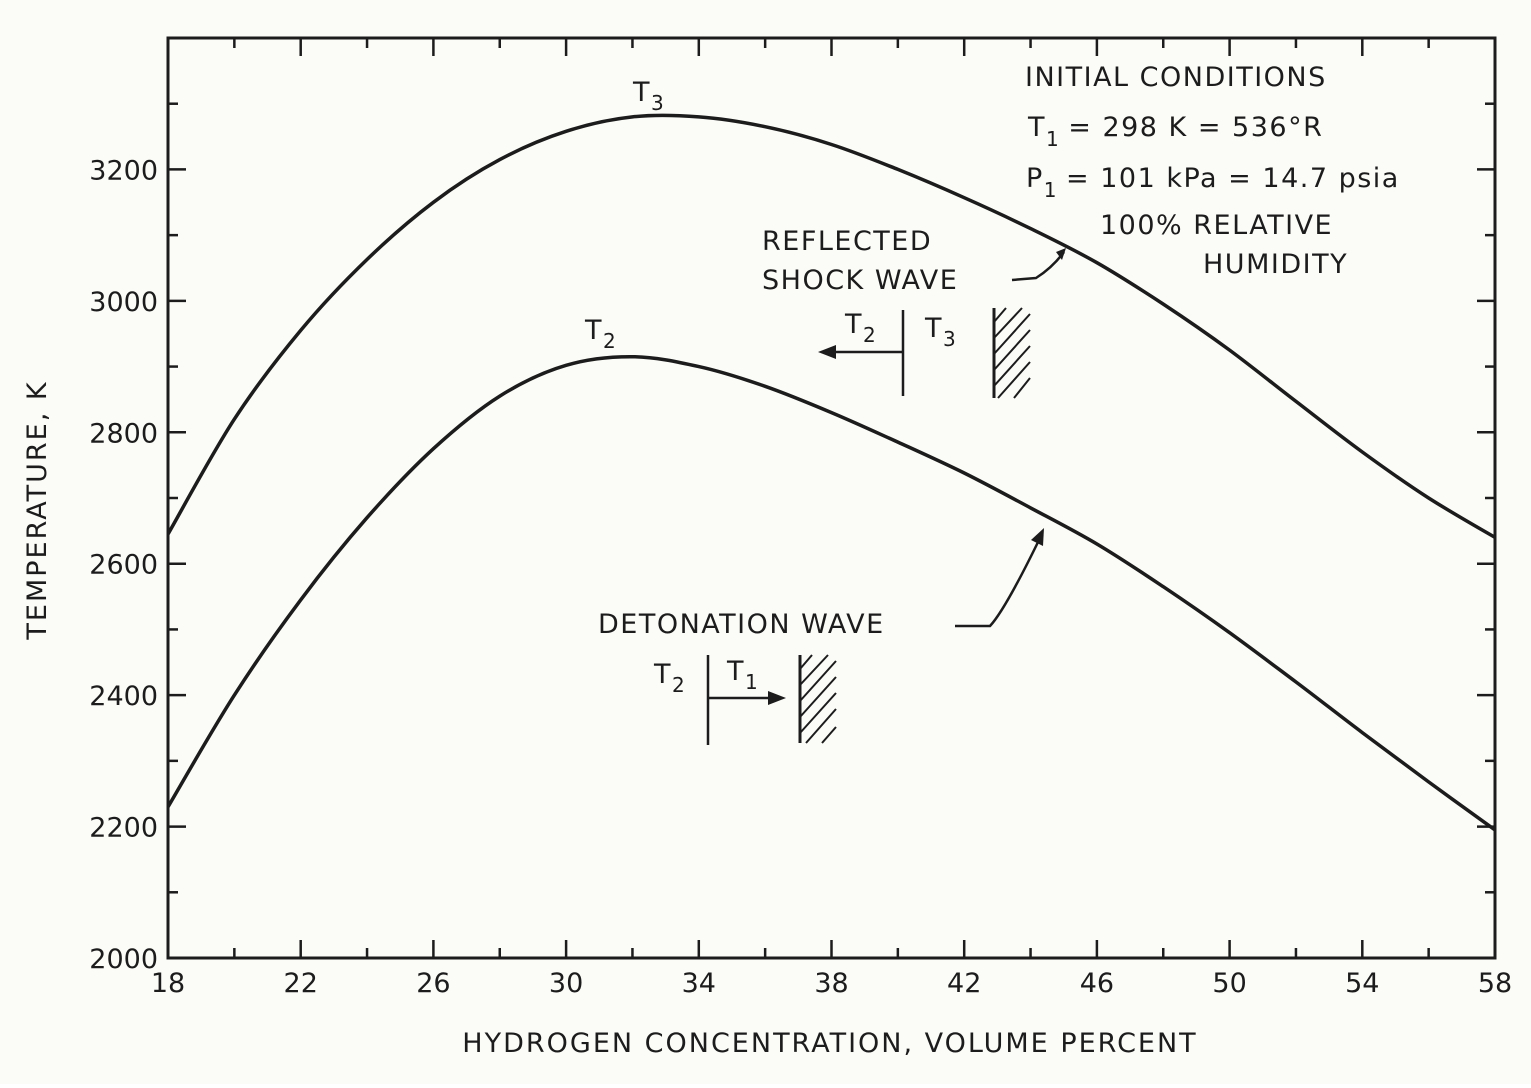 Image resolution: width=1531 pixels, height=1088 pixels. I want to click on detonation-direction-arrowhead, so click(777, 698).